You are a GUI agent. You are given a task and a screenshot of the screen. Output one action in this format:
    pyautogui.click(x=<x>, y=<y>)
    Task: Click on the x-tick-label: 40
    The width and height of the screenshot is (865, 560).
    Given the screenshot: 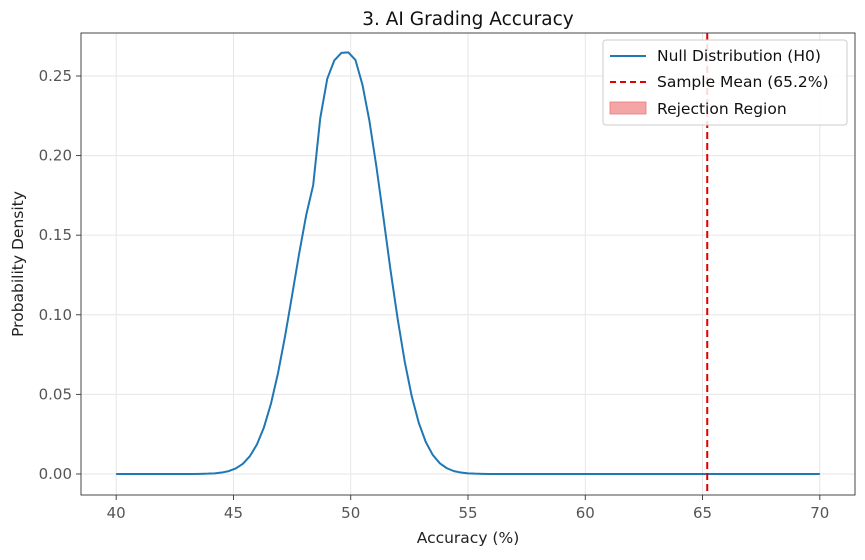 What is the action you would take?
    pyautogui.click(x=116, y=513)
    